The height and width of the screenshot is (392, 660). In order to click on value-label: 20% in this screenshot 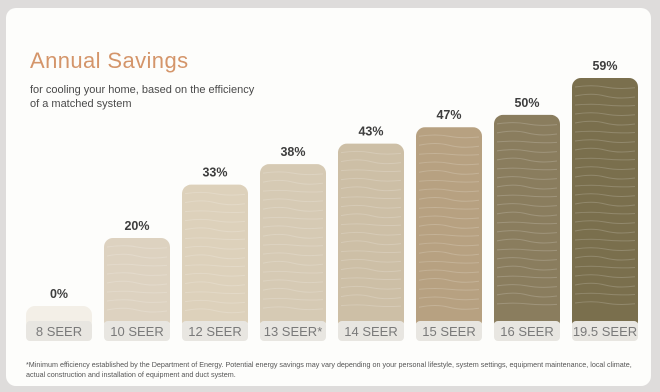, I will do `click(136, 226)`.